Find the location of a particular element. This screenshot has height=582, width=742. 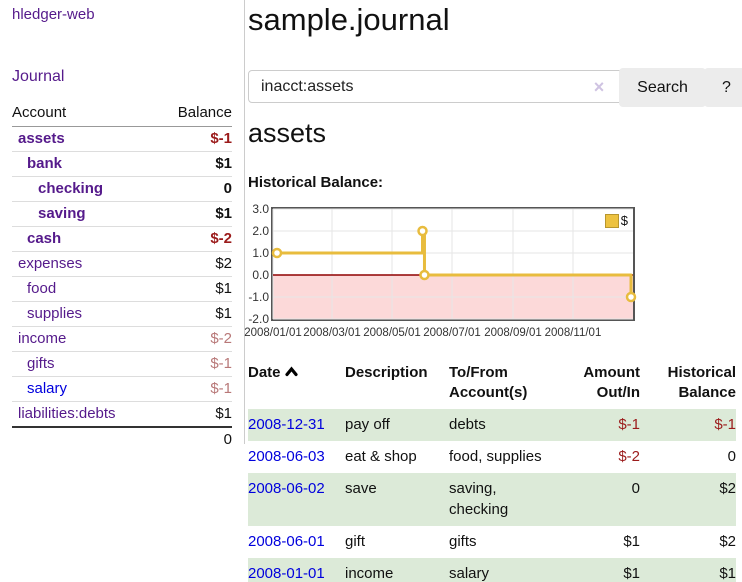

page-title: sample.journal is located at coordinates (349, 19).